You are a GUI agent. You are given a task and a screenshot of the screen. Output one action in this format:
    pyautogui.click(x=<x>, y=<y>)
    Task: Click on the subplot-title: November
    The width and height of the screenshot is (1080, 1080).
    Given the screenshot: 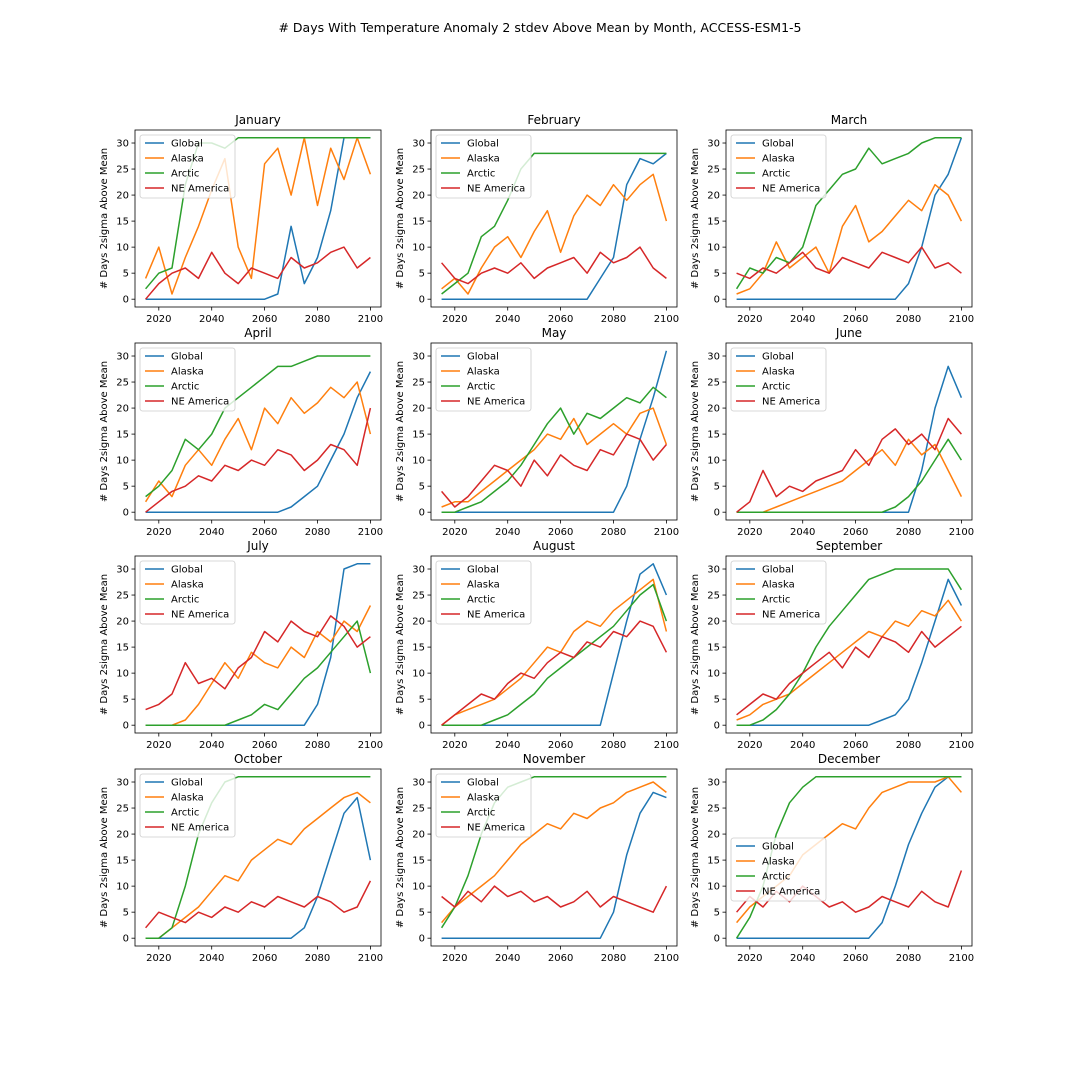 What is the action you would take?
    pyautogui.click(x=554, y=759)
    